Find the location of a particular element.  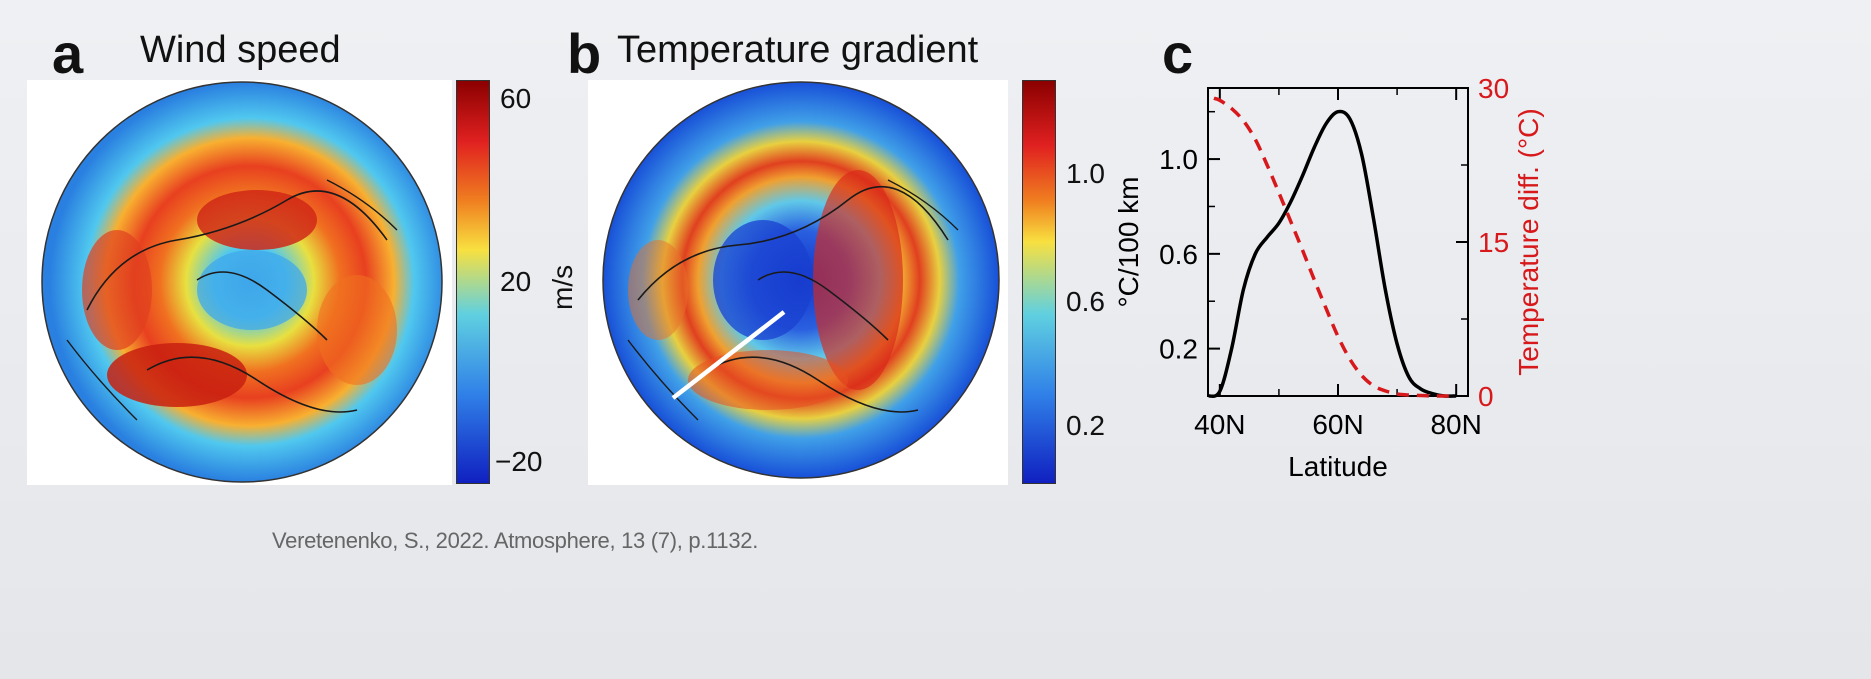

y2-tick-label-1: 15 is located at coordinates (1493, 242).